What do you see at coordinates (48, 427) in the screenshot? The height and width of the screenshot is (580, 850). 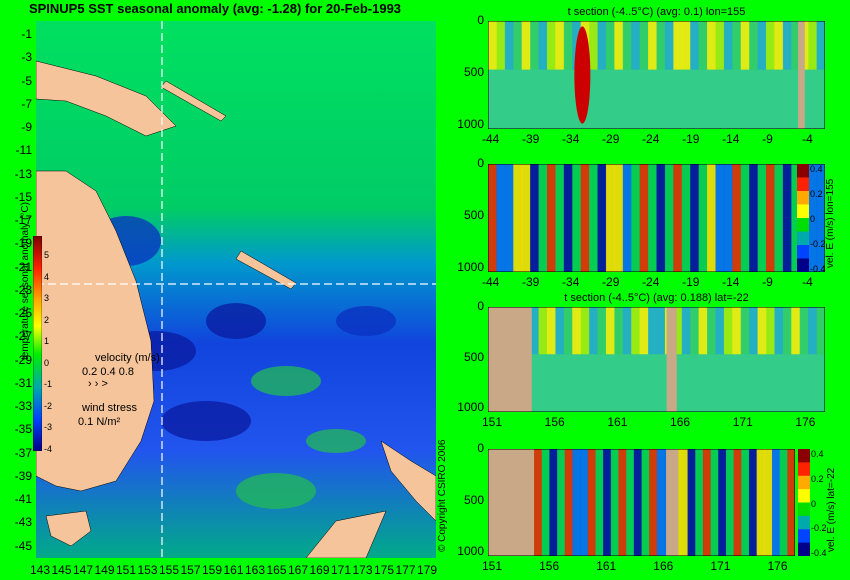 I see `map-colorbar-tick: -3` at bounding box center [48, 427].